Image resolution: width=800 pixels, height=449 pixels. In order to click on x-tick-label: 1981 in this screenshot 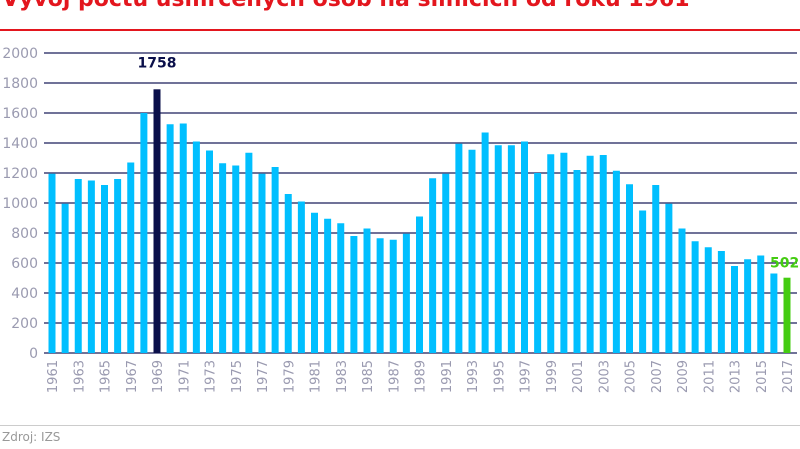, I will do `click(316, 376)`.